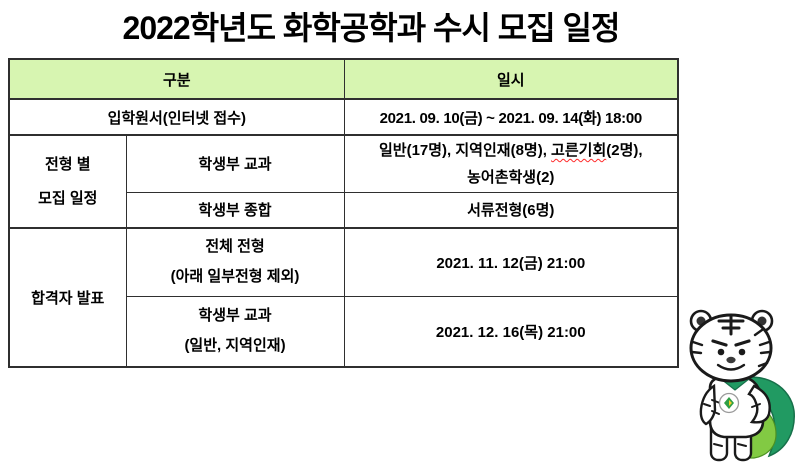 This screenshot has height=466, width=806. What do you see at coordinates (742, 385) in the screenshot?
I see `tiger-mascot-icon` at bounding box center [742, 385].